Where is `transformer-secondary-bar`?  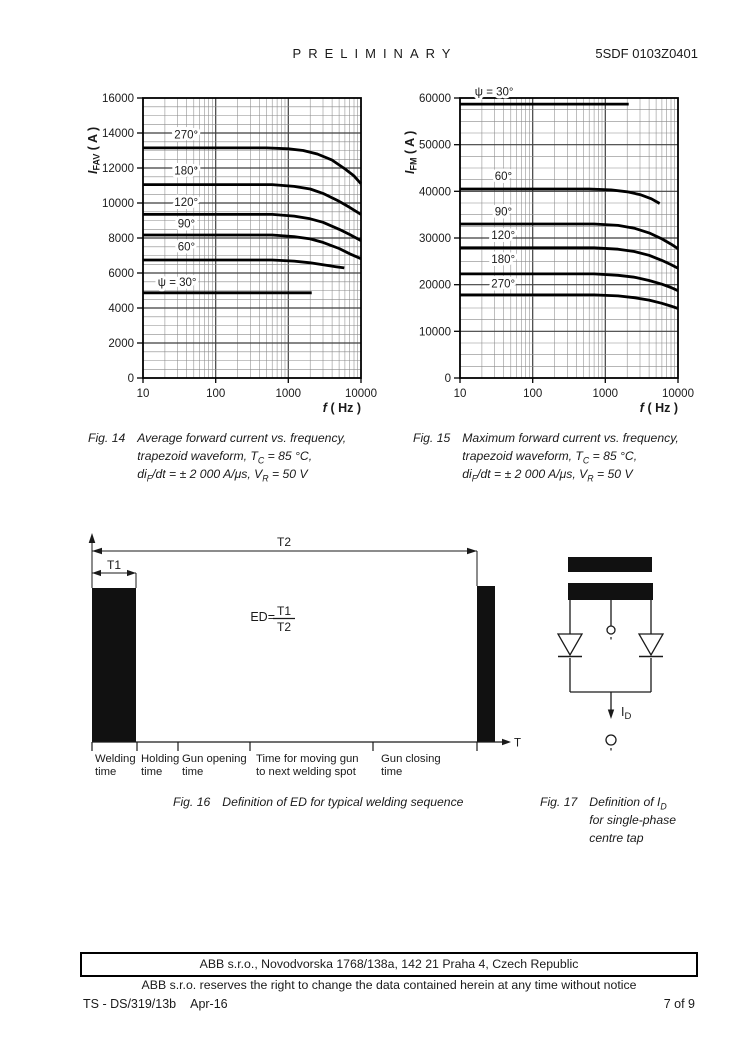
transformer-secondary-bar is located at coordinates (610, 591).